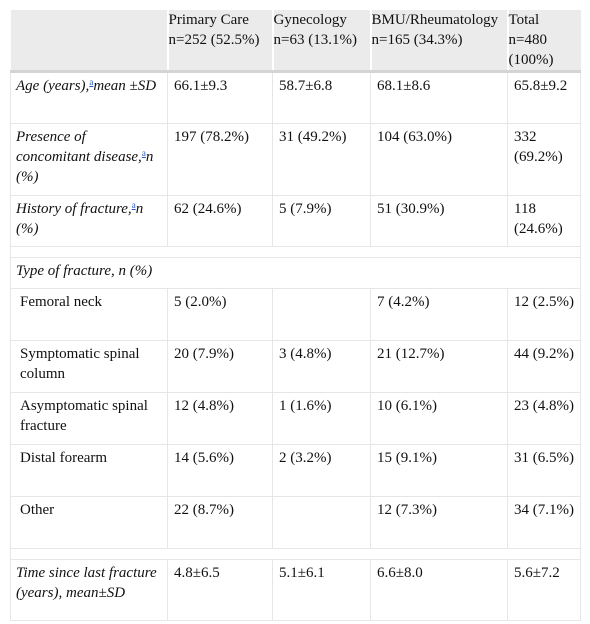 This screenshot has height=624, width=590. Describe the element at coordinates (439, 366) in the screenshot. I see `table-cell: 21 (12.7%)` at that location.